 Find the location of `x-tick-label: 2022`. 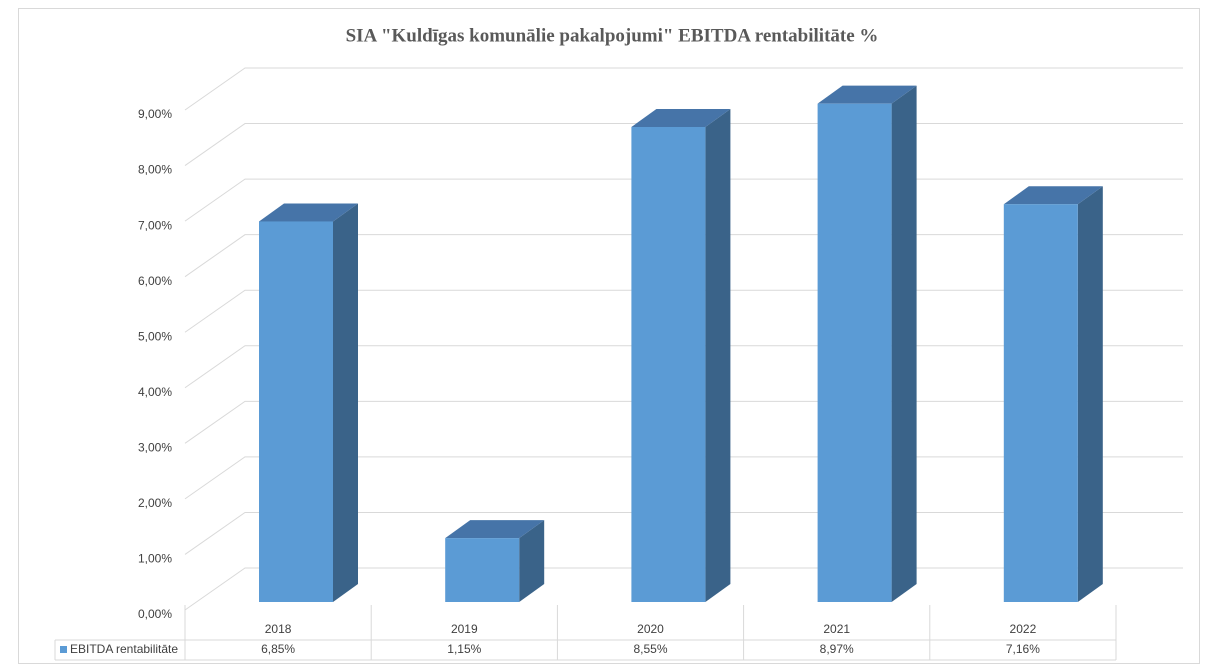

x-tick-label: 2022 is located at coordinates (1023, 629).